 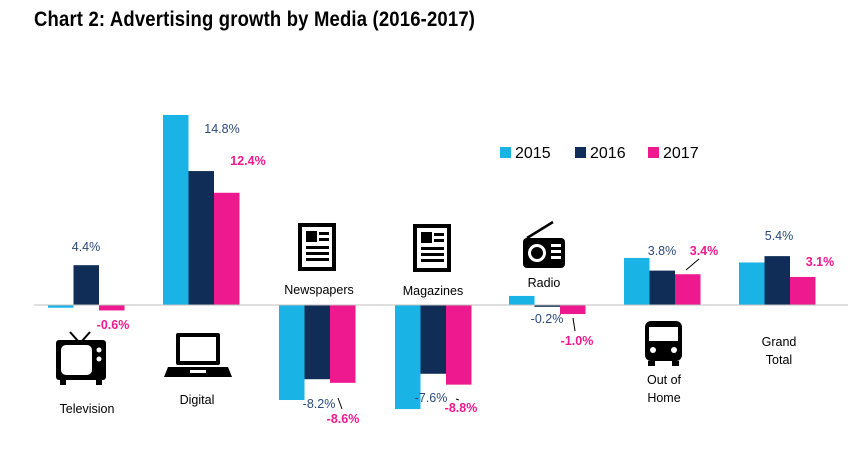 What do you see at coordinates (343, 344) in the screenshot?
I see `bar-newspapers-2017` at bounding box center [343, 344].